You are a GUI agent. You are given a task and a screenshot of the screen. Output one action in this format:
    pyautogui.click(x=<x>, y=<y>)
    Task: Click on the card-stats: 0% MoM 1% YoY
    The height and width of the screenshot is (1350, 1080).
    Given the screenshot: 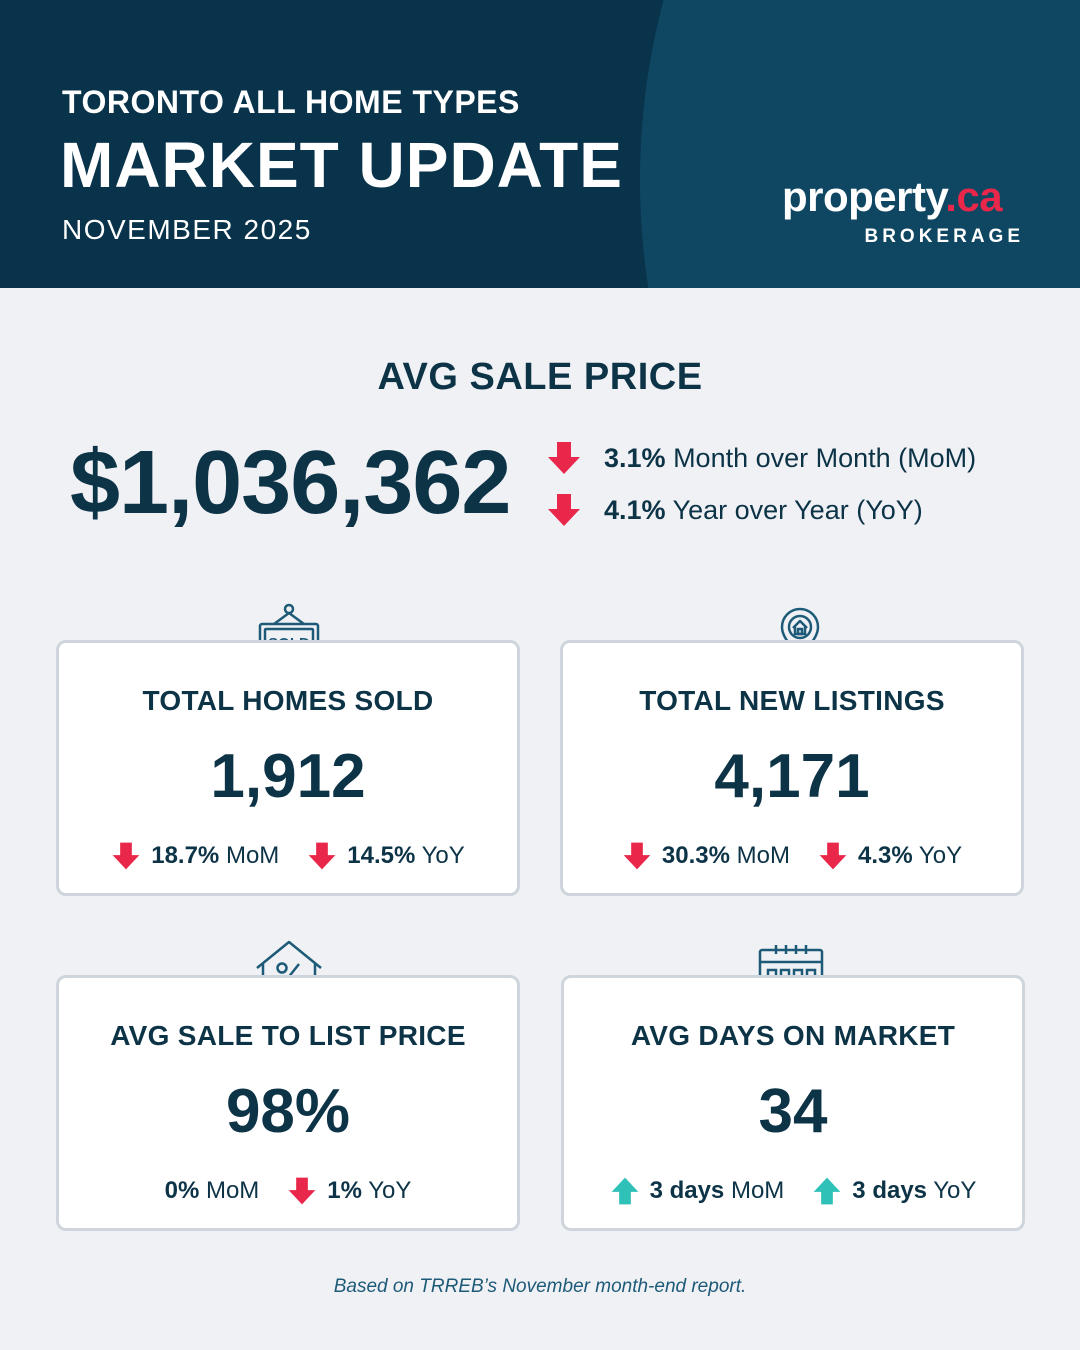 What is the action you would take?
    pyautogui.click(x=288, y=1191)
    